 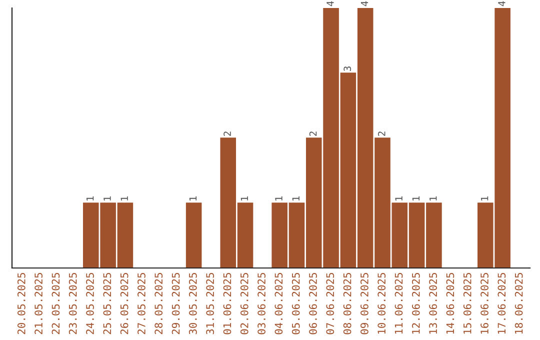 I want to click on x-tick-label: 16.06.2025, so click(x=484, y=303).